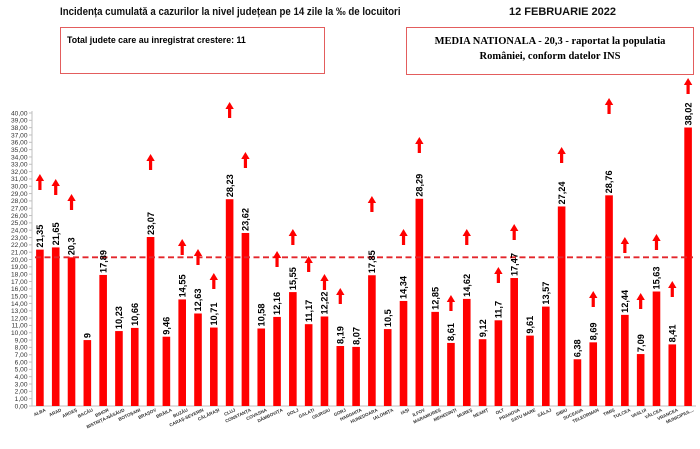 Image resolution: width=700 pixels, height=449 pixels. I want to click on data-label: 9,46, so click(167, 326).